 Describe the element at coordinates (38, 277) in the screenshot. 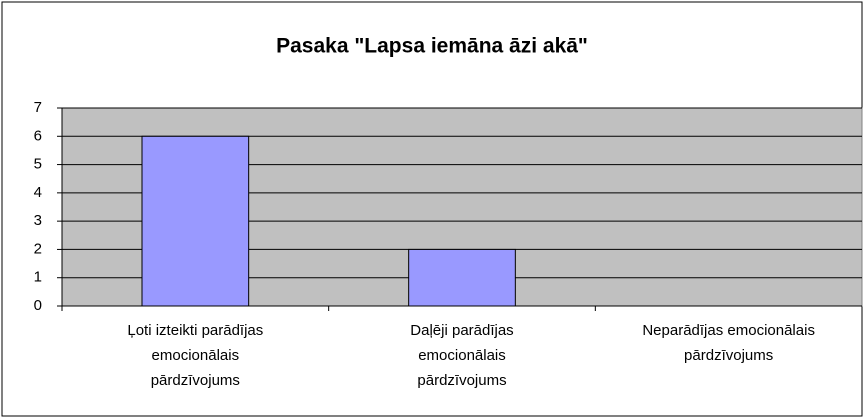

I see `y-tick-label: 1` at that location.